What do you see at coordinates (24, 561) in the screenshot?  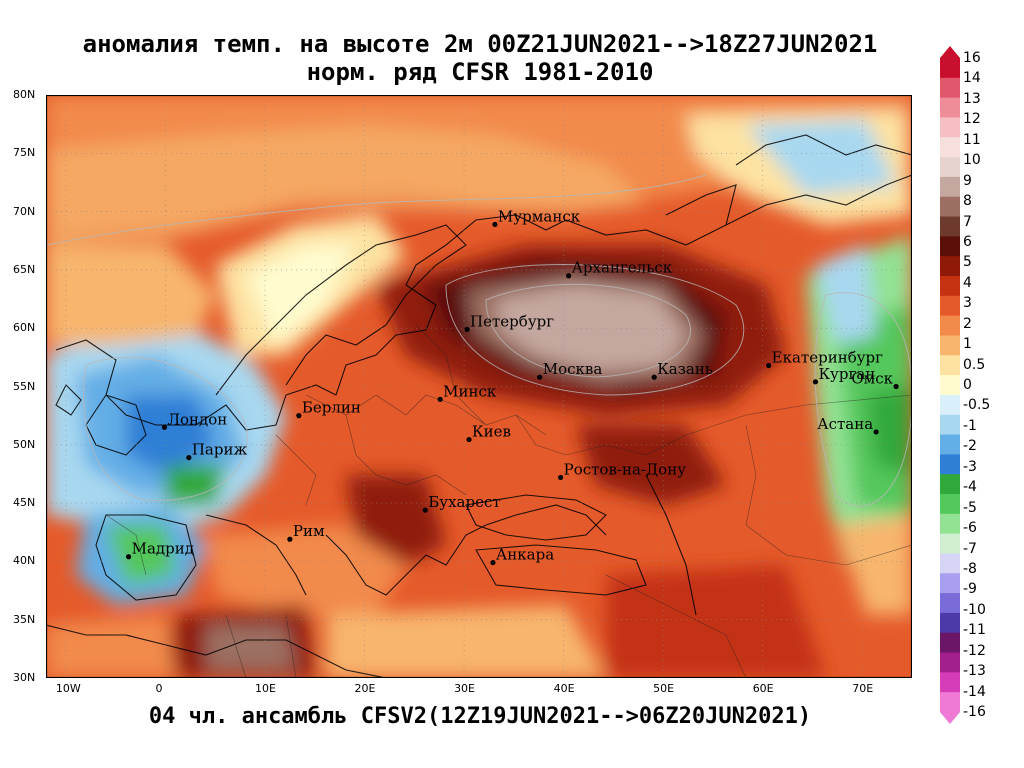 I see `lat-tick-label: 40N` at bounding box center [24, 561].